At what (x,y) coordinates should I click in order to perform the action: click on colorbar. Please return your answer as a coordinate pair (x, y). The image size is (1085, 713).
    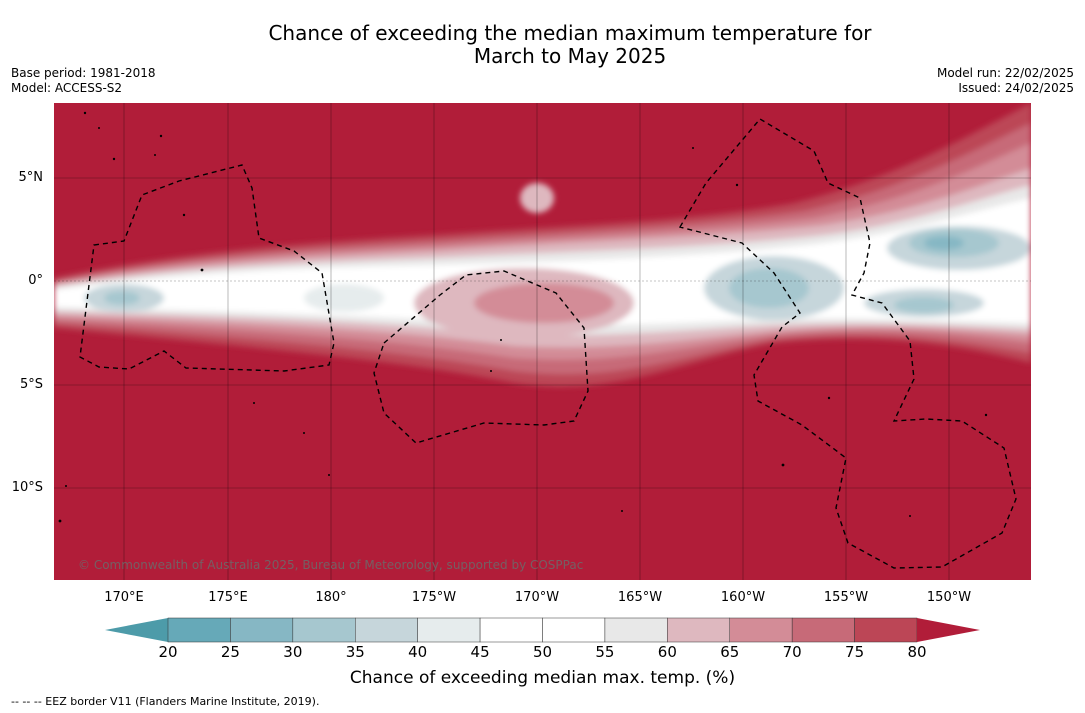
    Looking at the image, I should click on (542, 630).